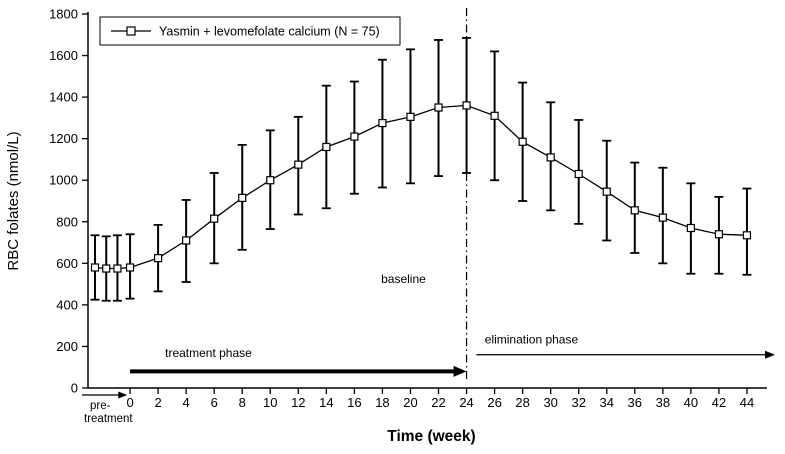 The width and height of the screenshot is (785, 454). What do you see at coordinates (578, 402) in the screenshot?
I see `x-tick-label: 32` at bounding box center [578, 402].